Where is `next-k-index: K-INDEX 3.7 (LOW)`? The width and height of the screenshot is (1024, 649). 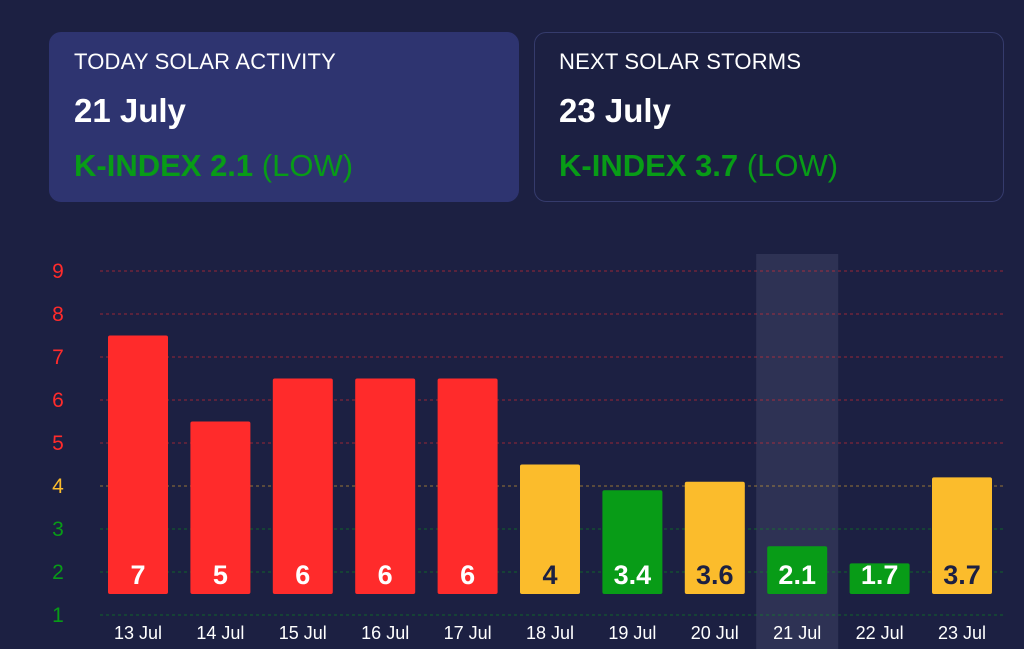
next-k-index: K-INDEX 3.7 (LOW) is located at coordinates (698, 166).